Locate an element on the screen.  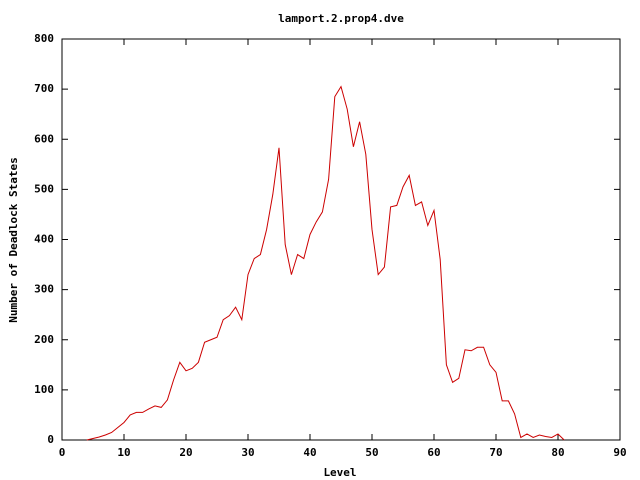
y-tick-label: 700 is located at coordinates (44, 88).